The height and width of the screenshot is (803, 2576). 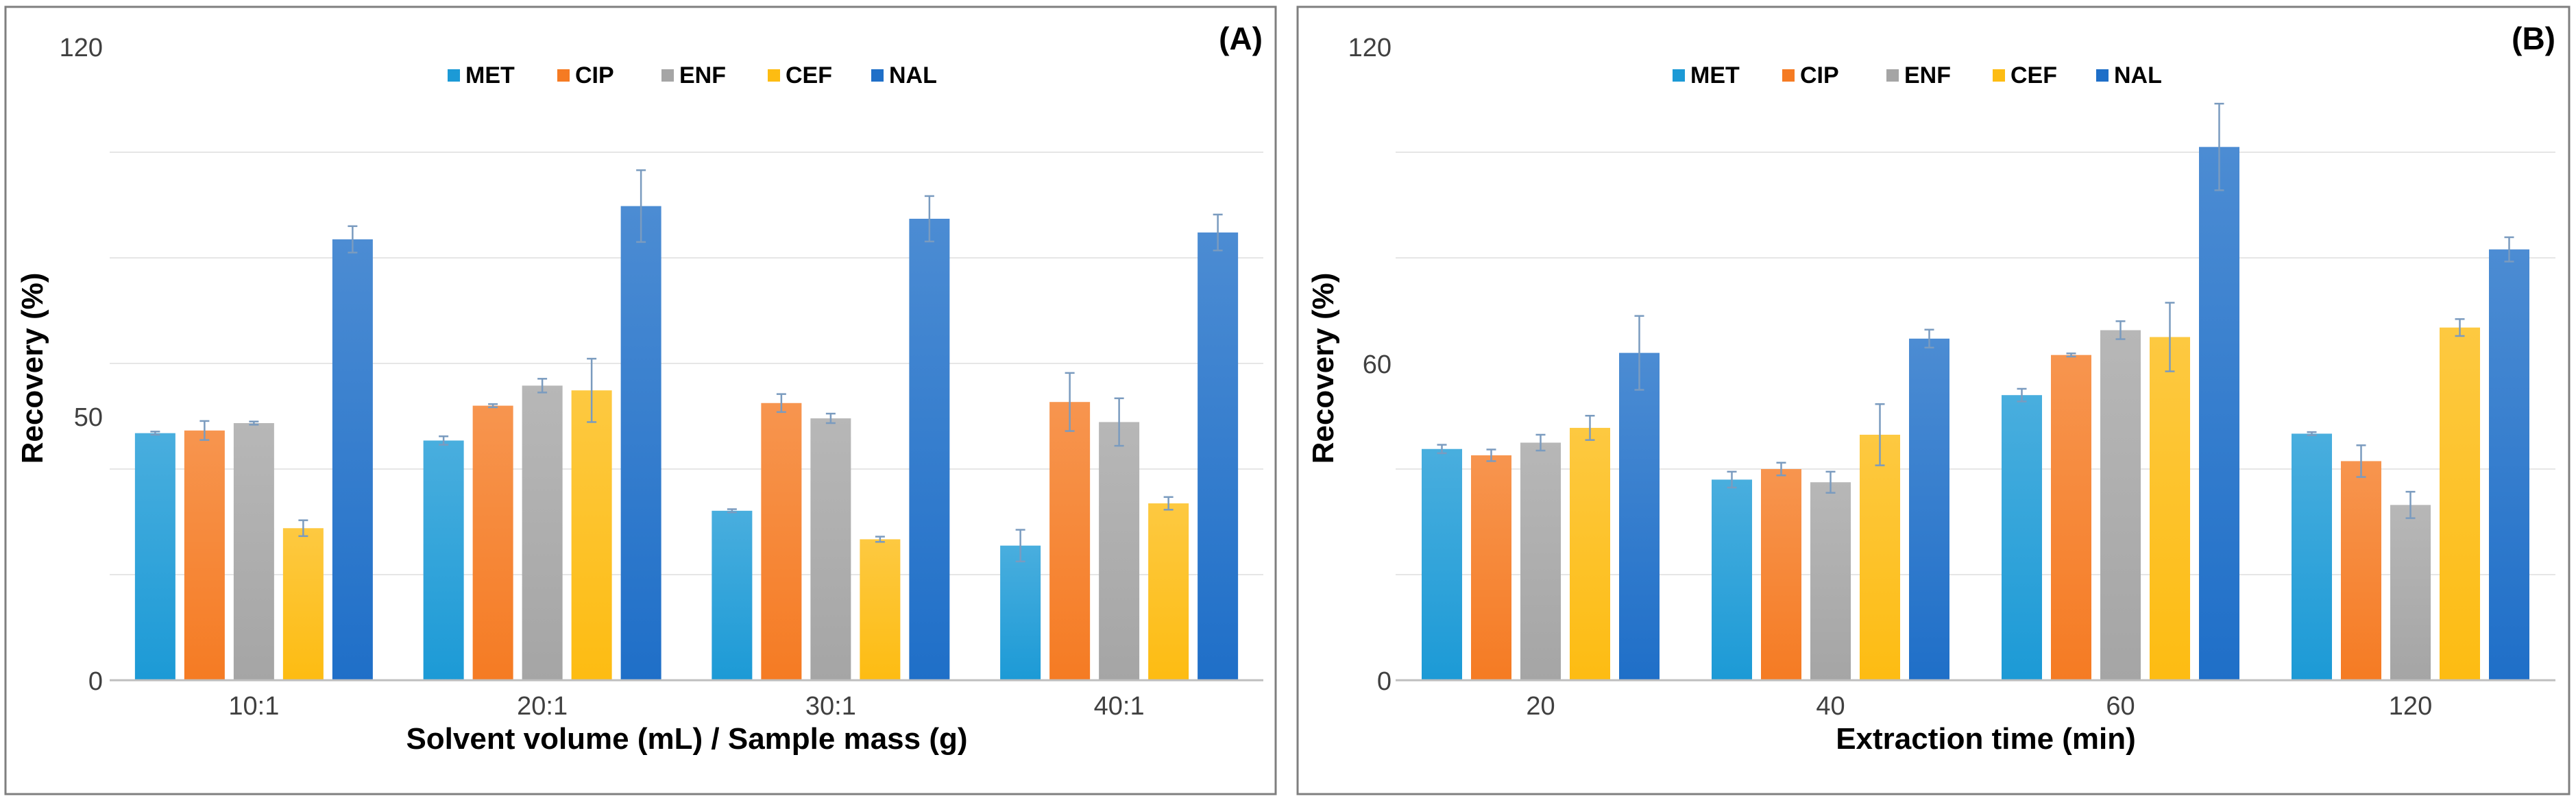 What do you see at coordinates (1377, 364) in the screenshot?
I see `panel-b-y-tick-label: 60` at bounding box center [1377, 364].